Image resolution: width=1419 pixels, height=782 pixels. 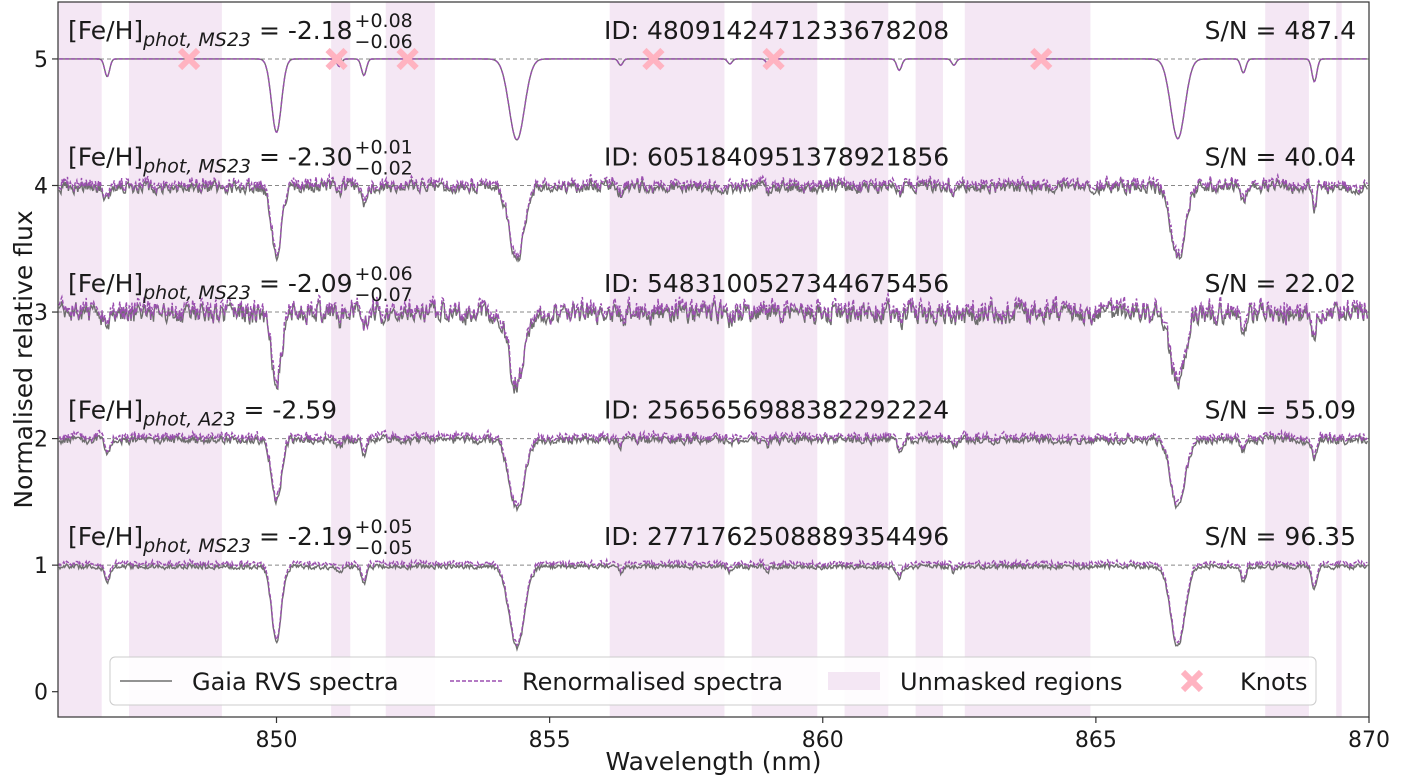 What do you see at coordinates (41, 440) in the screenshot?
I see `y-tick-label: 2` at bounding box center [41, 440].